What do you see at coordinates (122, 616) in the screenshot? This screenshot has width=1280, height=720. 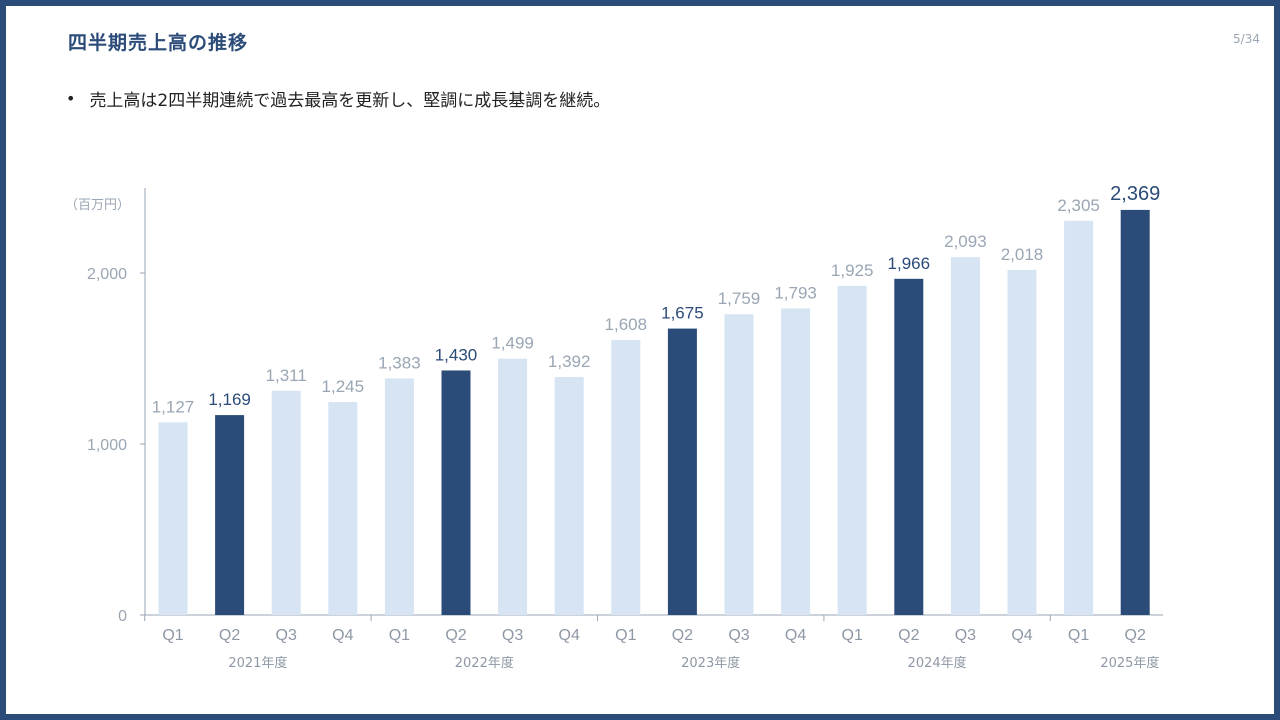 I see `y-tick-label: 0` at bounding box center [122, 616].